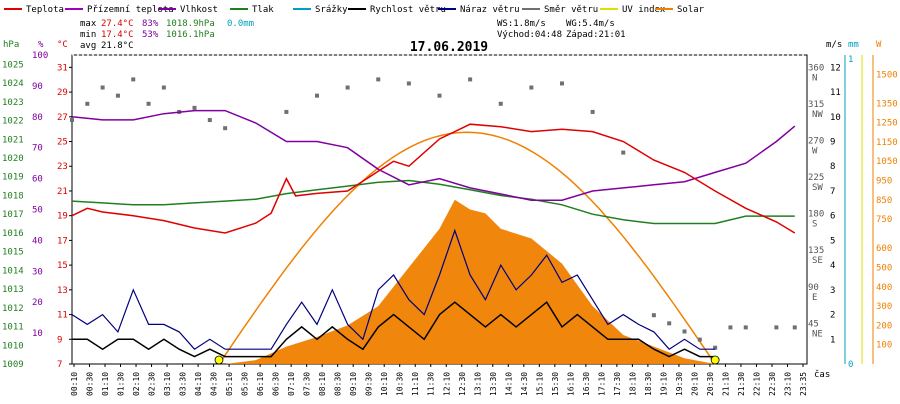  I want to click on tick-w: 1350, so click(887, 104).